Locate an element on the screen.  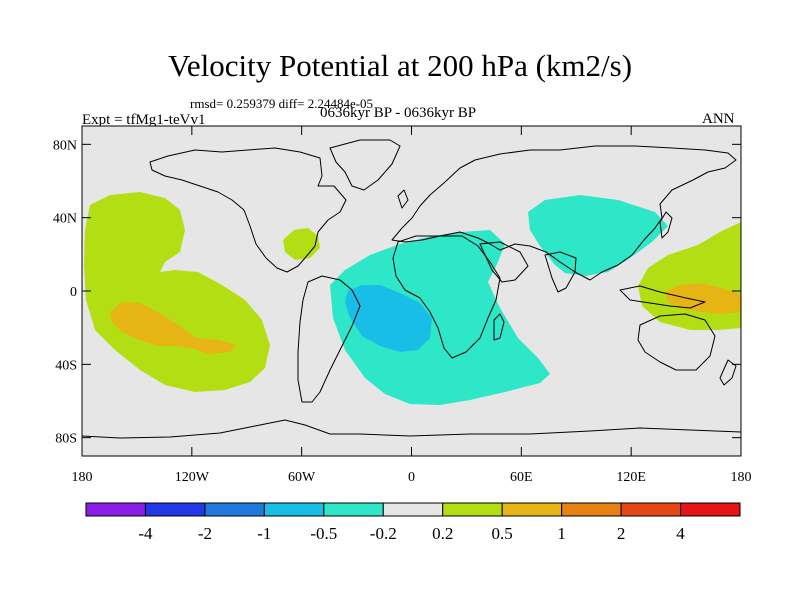
coastline-antarctica is located at coordinates (411, 429).